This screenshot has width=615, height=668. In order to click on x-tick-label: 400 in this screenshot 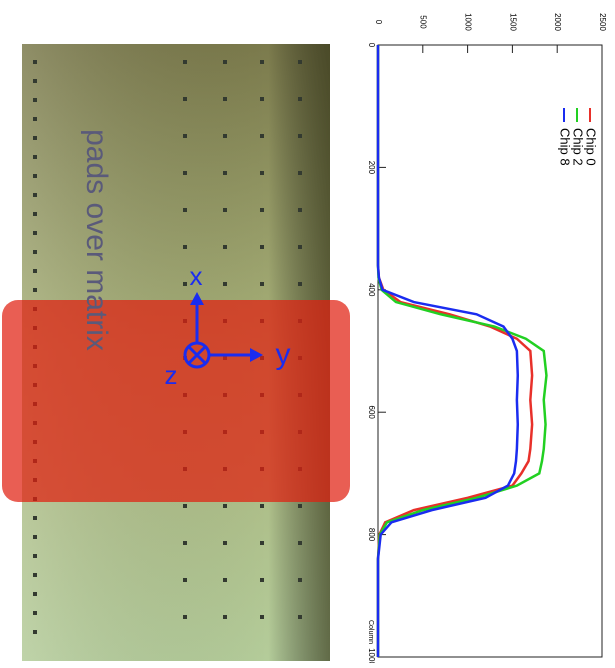, I will do `click(371, 290)`.